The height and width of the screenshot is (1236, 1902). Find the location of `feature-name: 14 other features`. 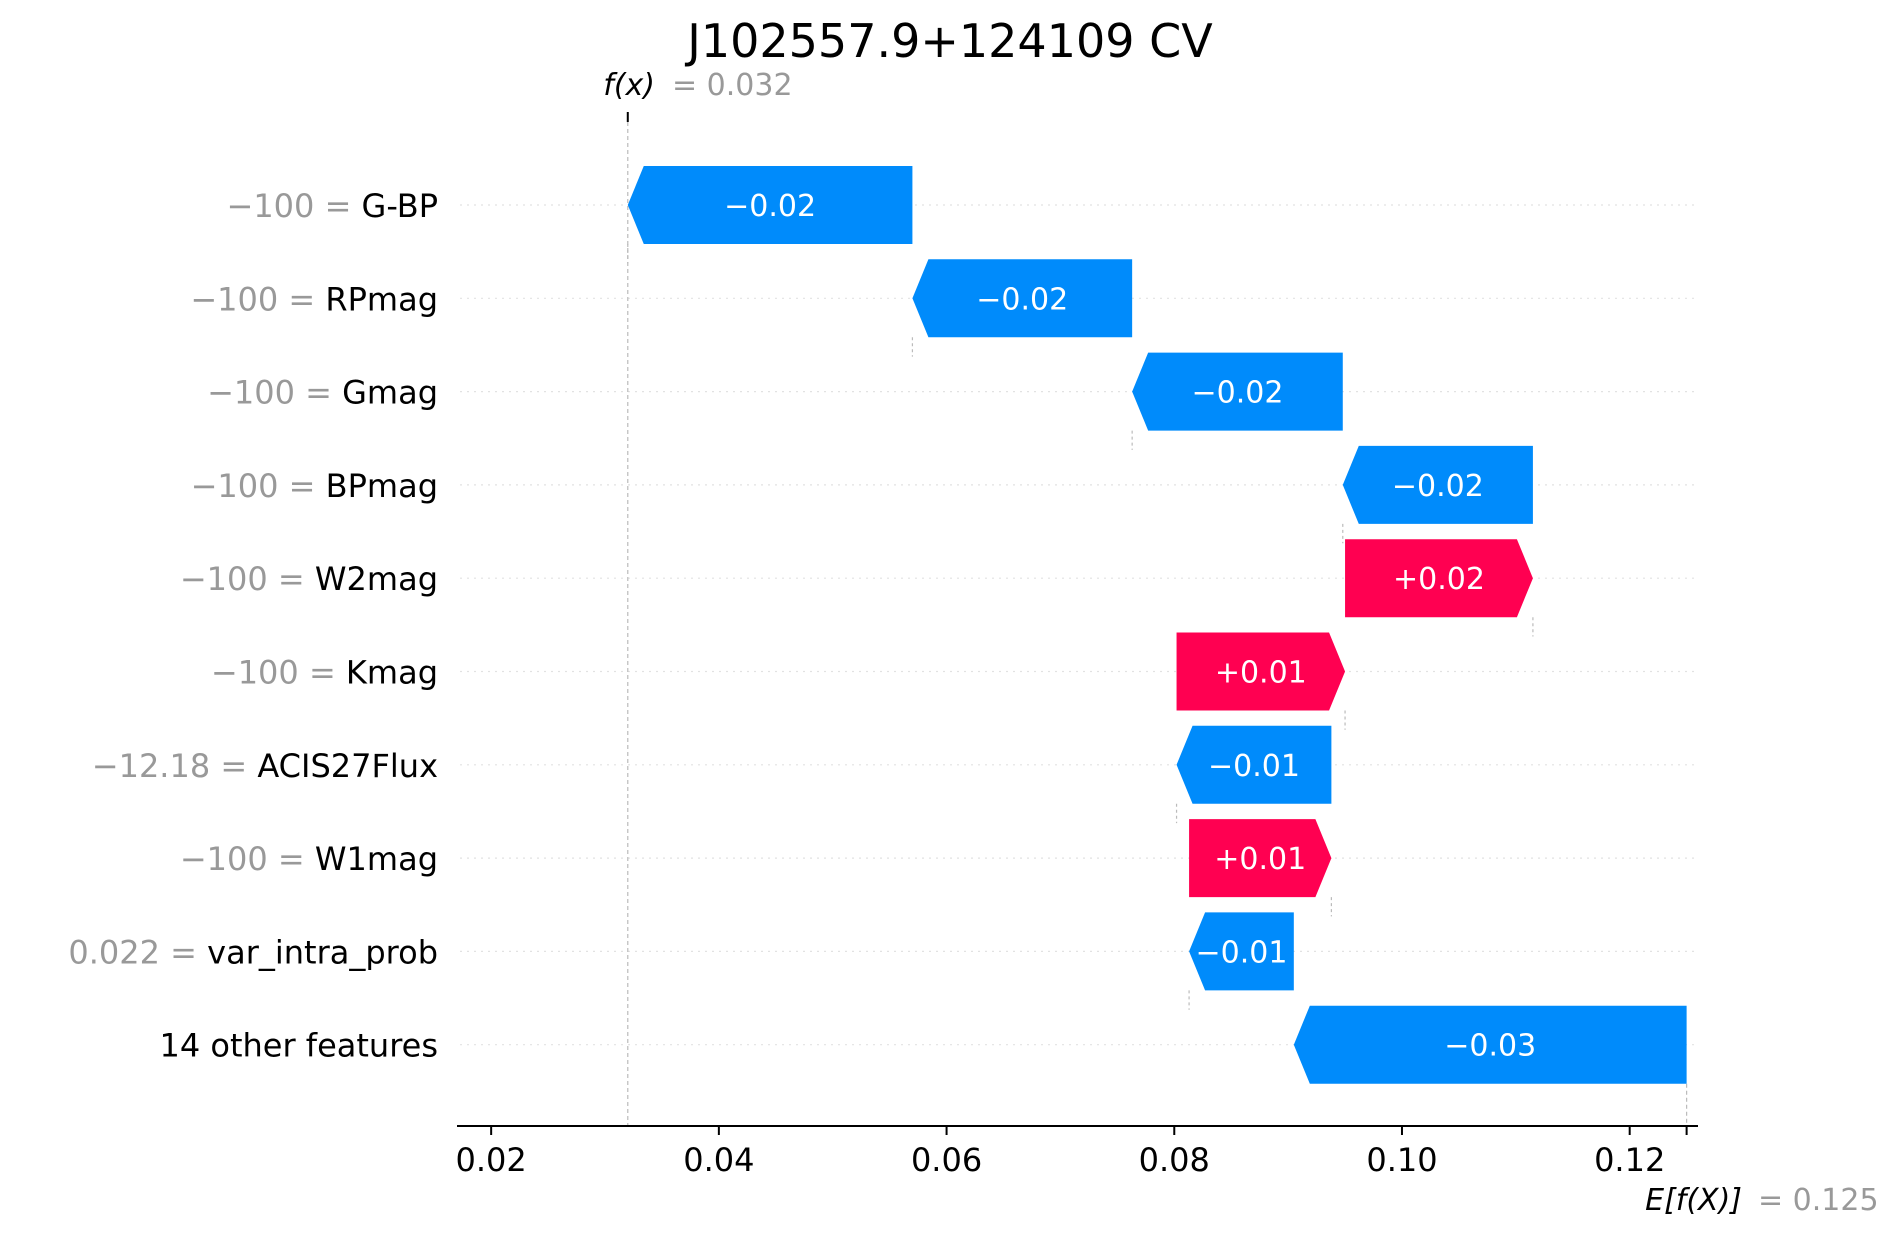

feature-name: 14 other features is located at coordinates (298, 1046).